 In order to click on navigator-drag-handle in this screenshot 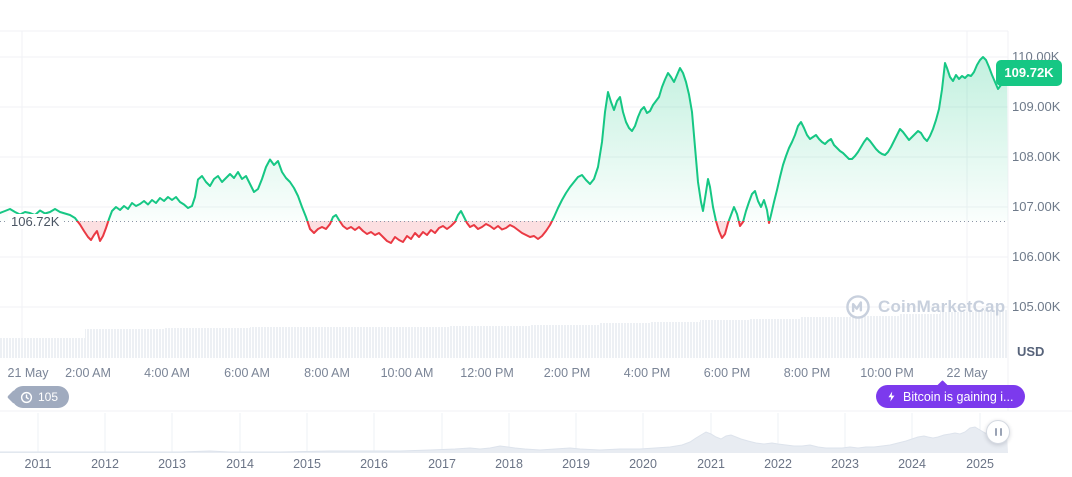, I will do `click(998, 432)`.